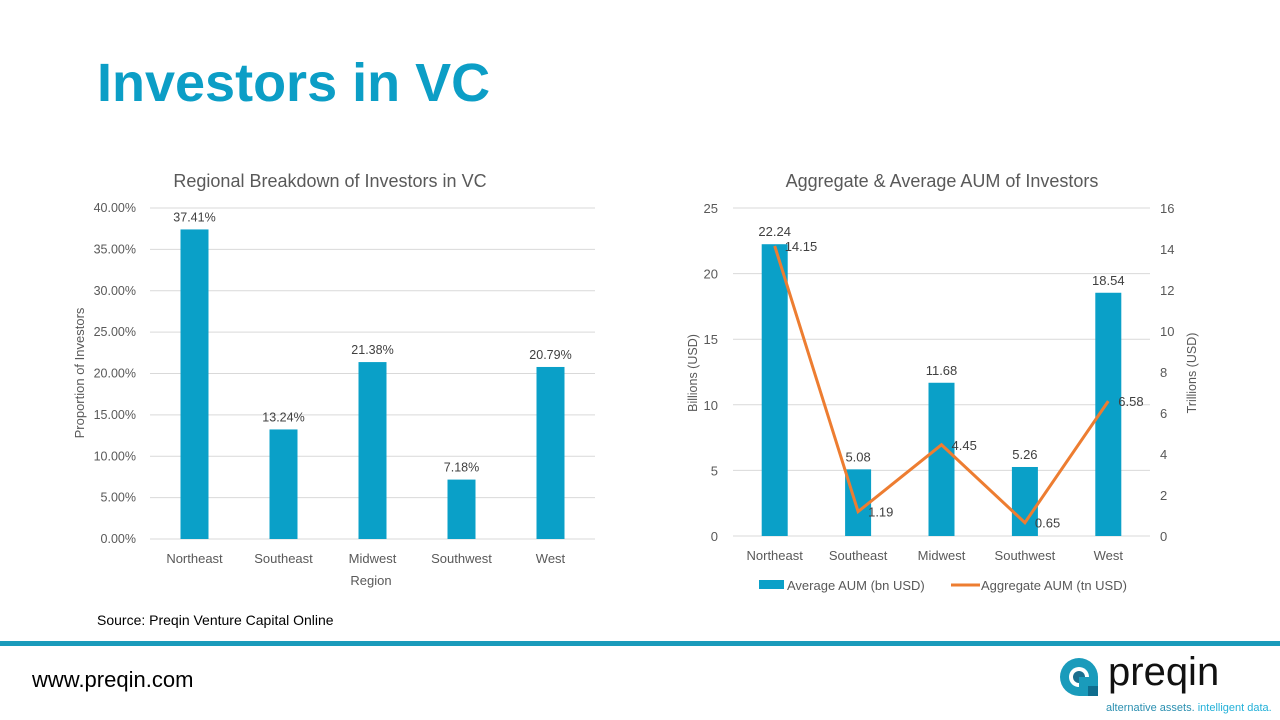 The image size is (1280, 720). Describe the element at coordinates (370, 580) in the screenshot. I see `x-axis-label: Region` at that location.